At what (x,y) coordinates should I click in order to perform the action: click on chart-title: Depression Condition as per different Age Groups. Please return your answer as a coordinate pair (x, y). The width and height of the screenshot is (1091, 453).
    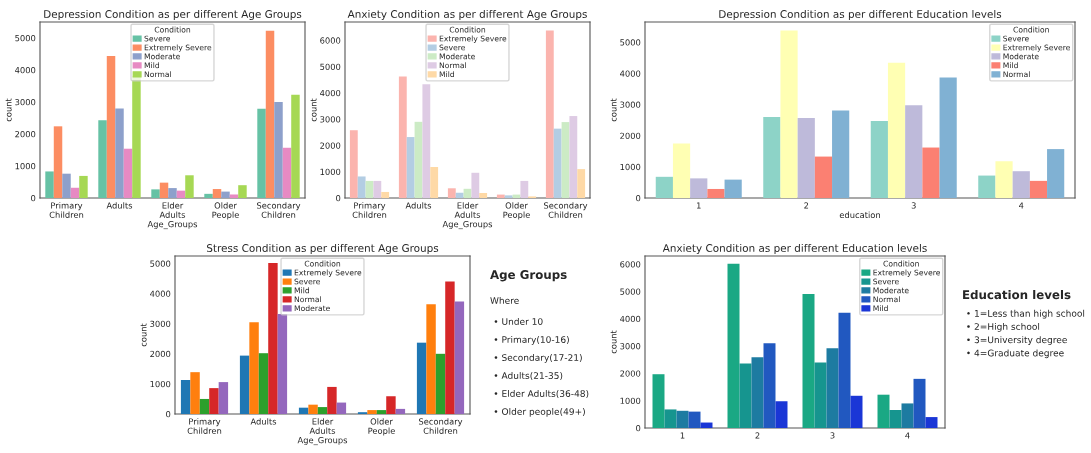
    Looking at the image, I should click on (173, 14).